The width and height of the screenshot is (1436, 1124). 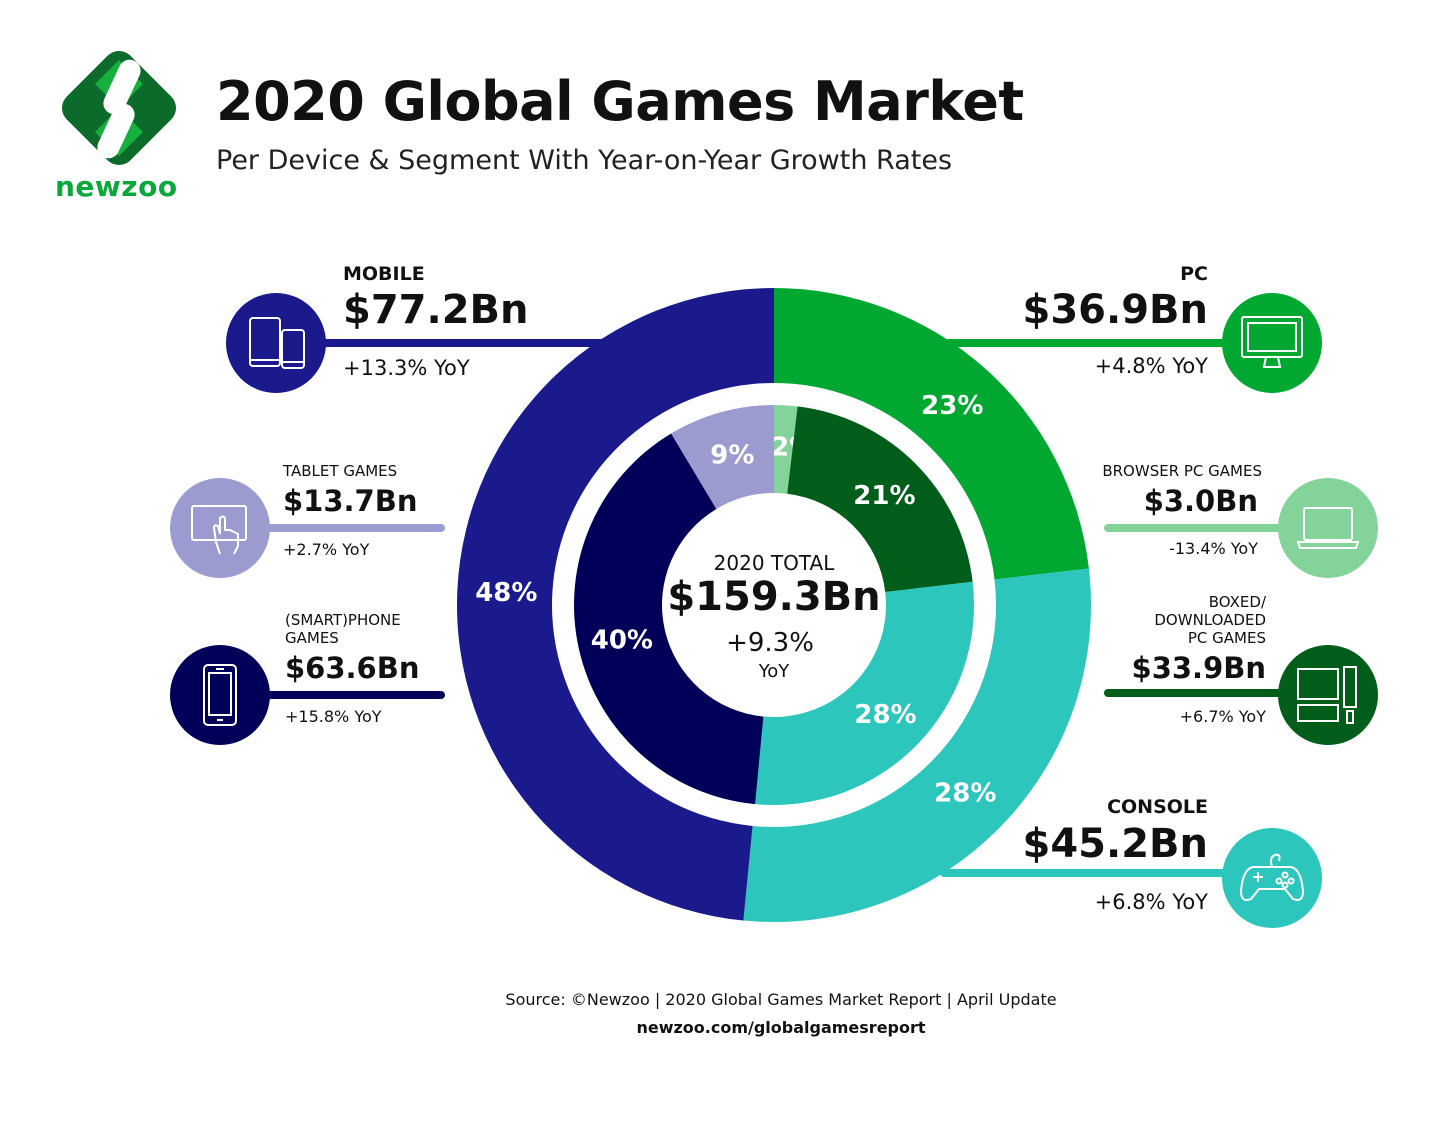 What do you see at coordinates (1115, 310) in the screenshot?
I see `pc-value: $36.9Bn` at bounding box center [1115, 310].